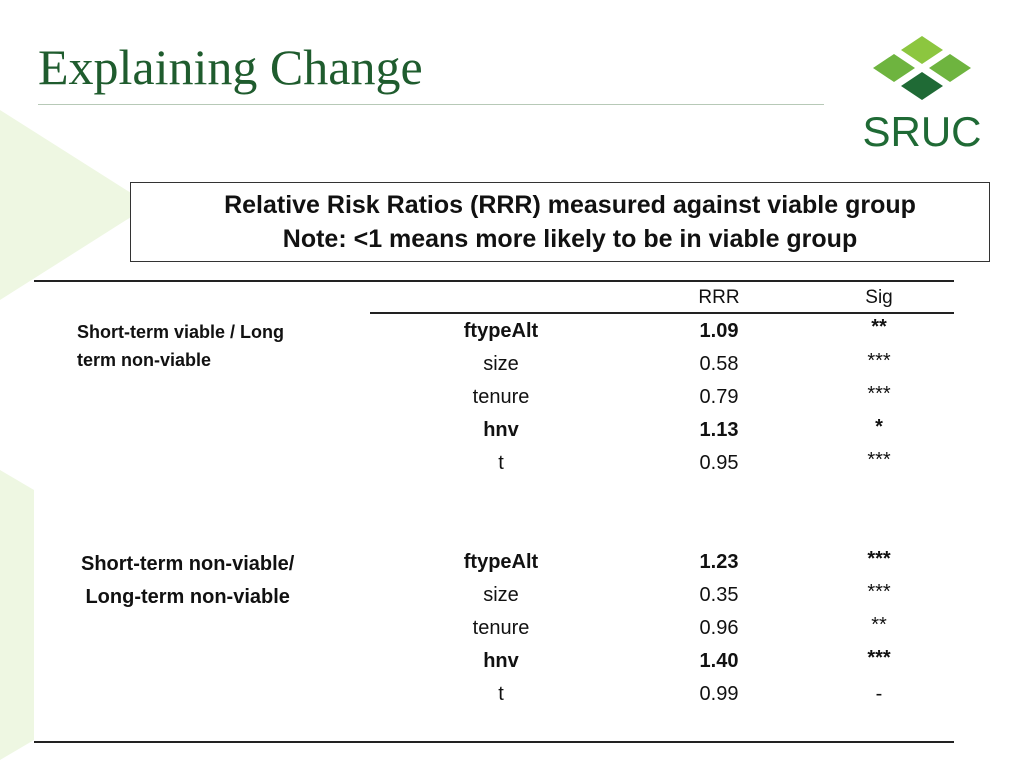 The height and width of the screenshot is (770, 1024). Describe the element at coordinates (719, 595) in the screenshot. I see `table-row-rrr: 0.35` at that location.